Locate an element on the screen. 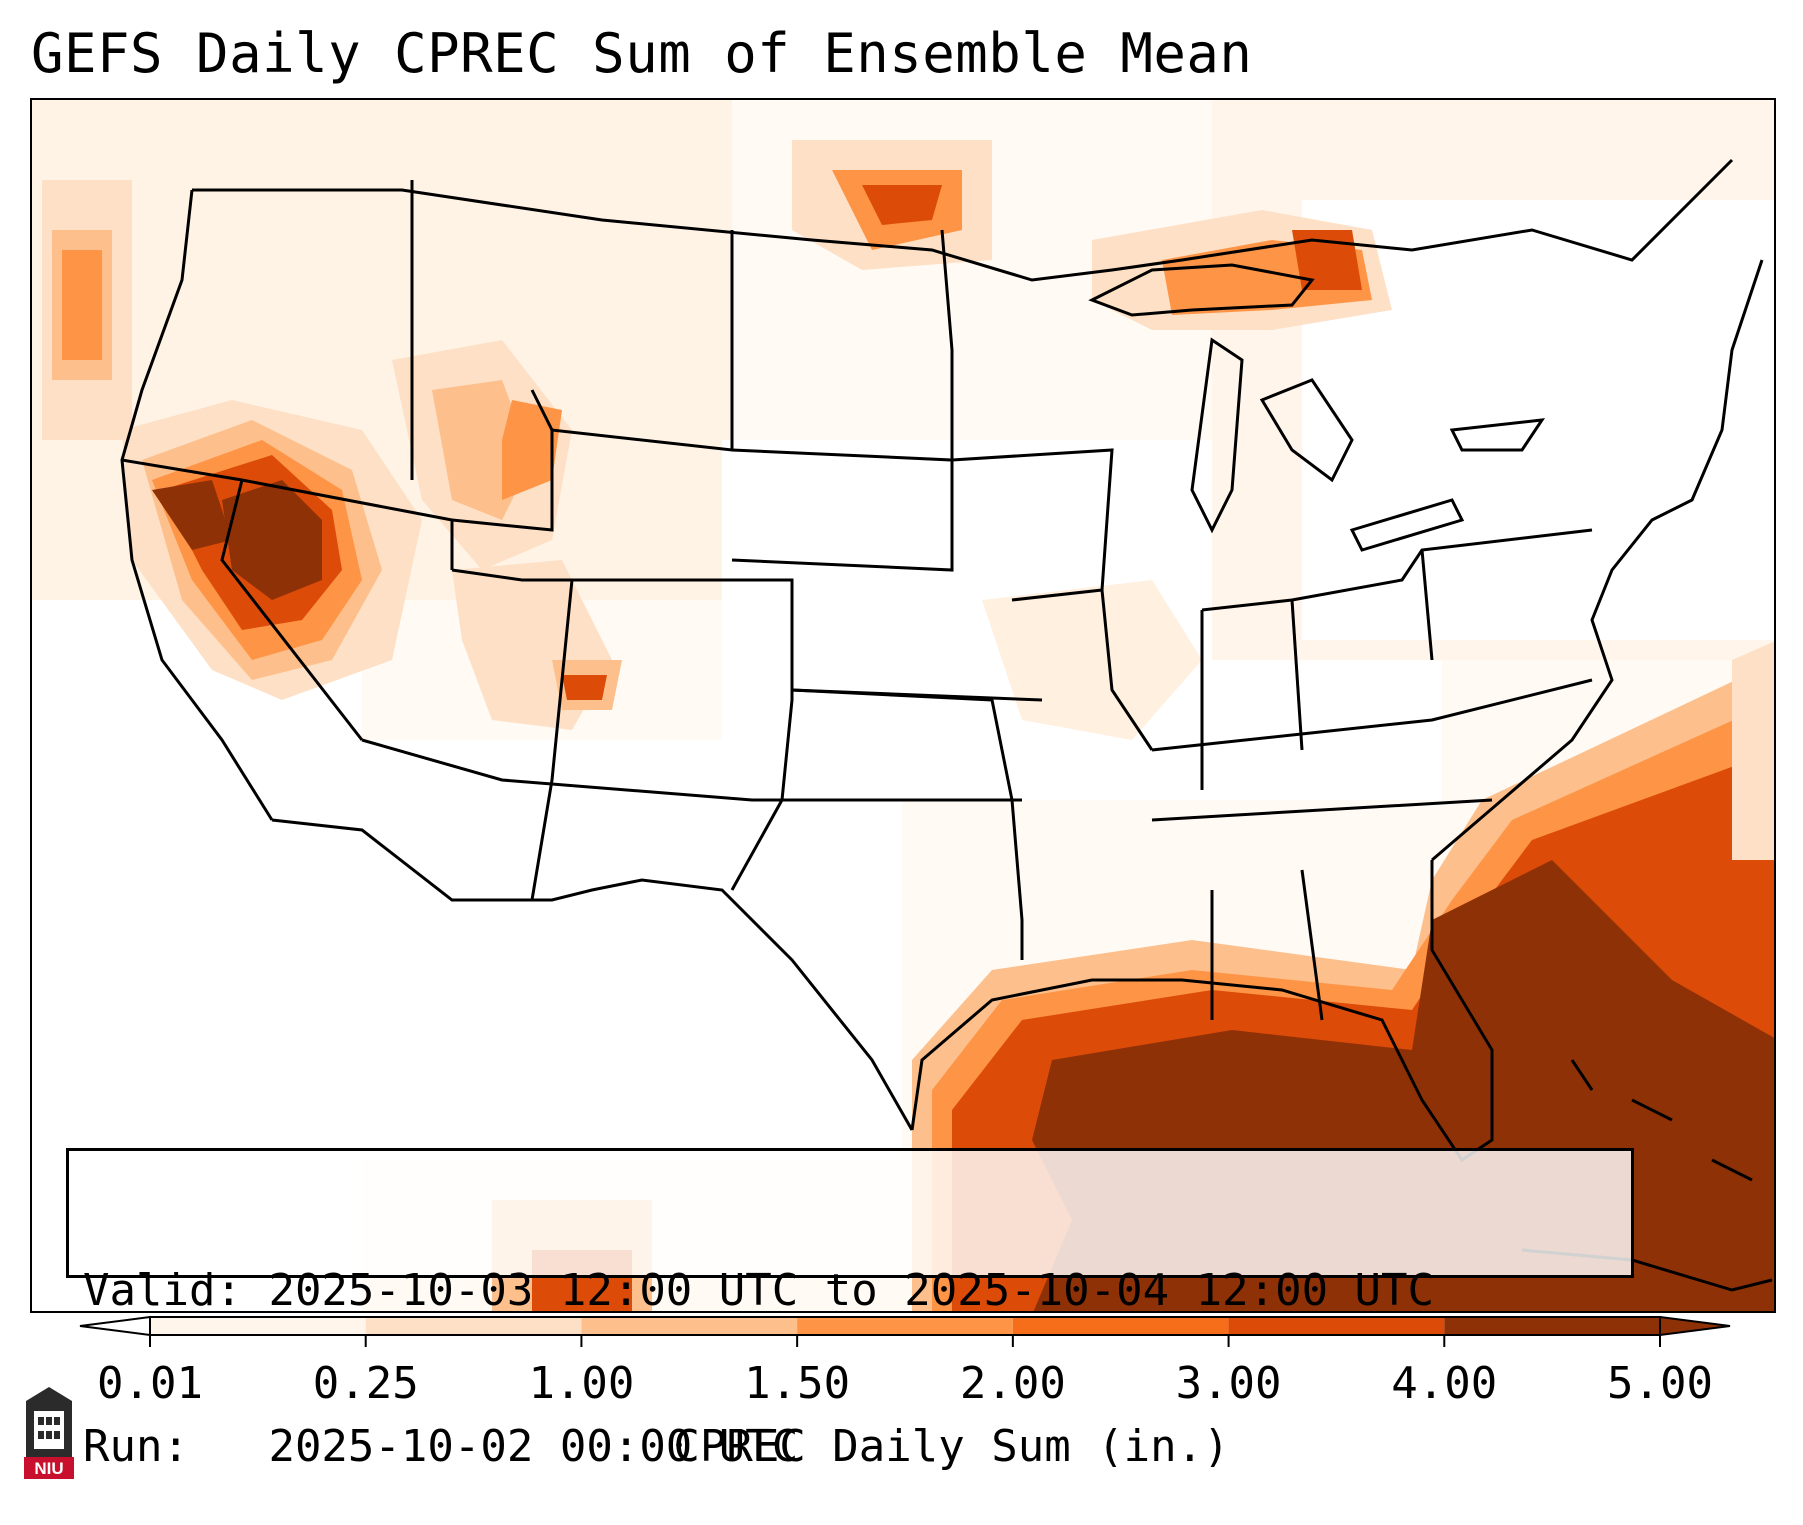  colorbar-label: CPREC Daily Sum (in.) is located at coordinates (951, 1446).